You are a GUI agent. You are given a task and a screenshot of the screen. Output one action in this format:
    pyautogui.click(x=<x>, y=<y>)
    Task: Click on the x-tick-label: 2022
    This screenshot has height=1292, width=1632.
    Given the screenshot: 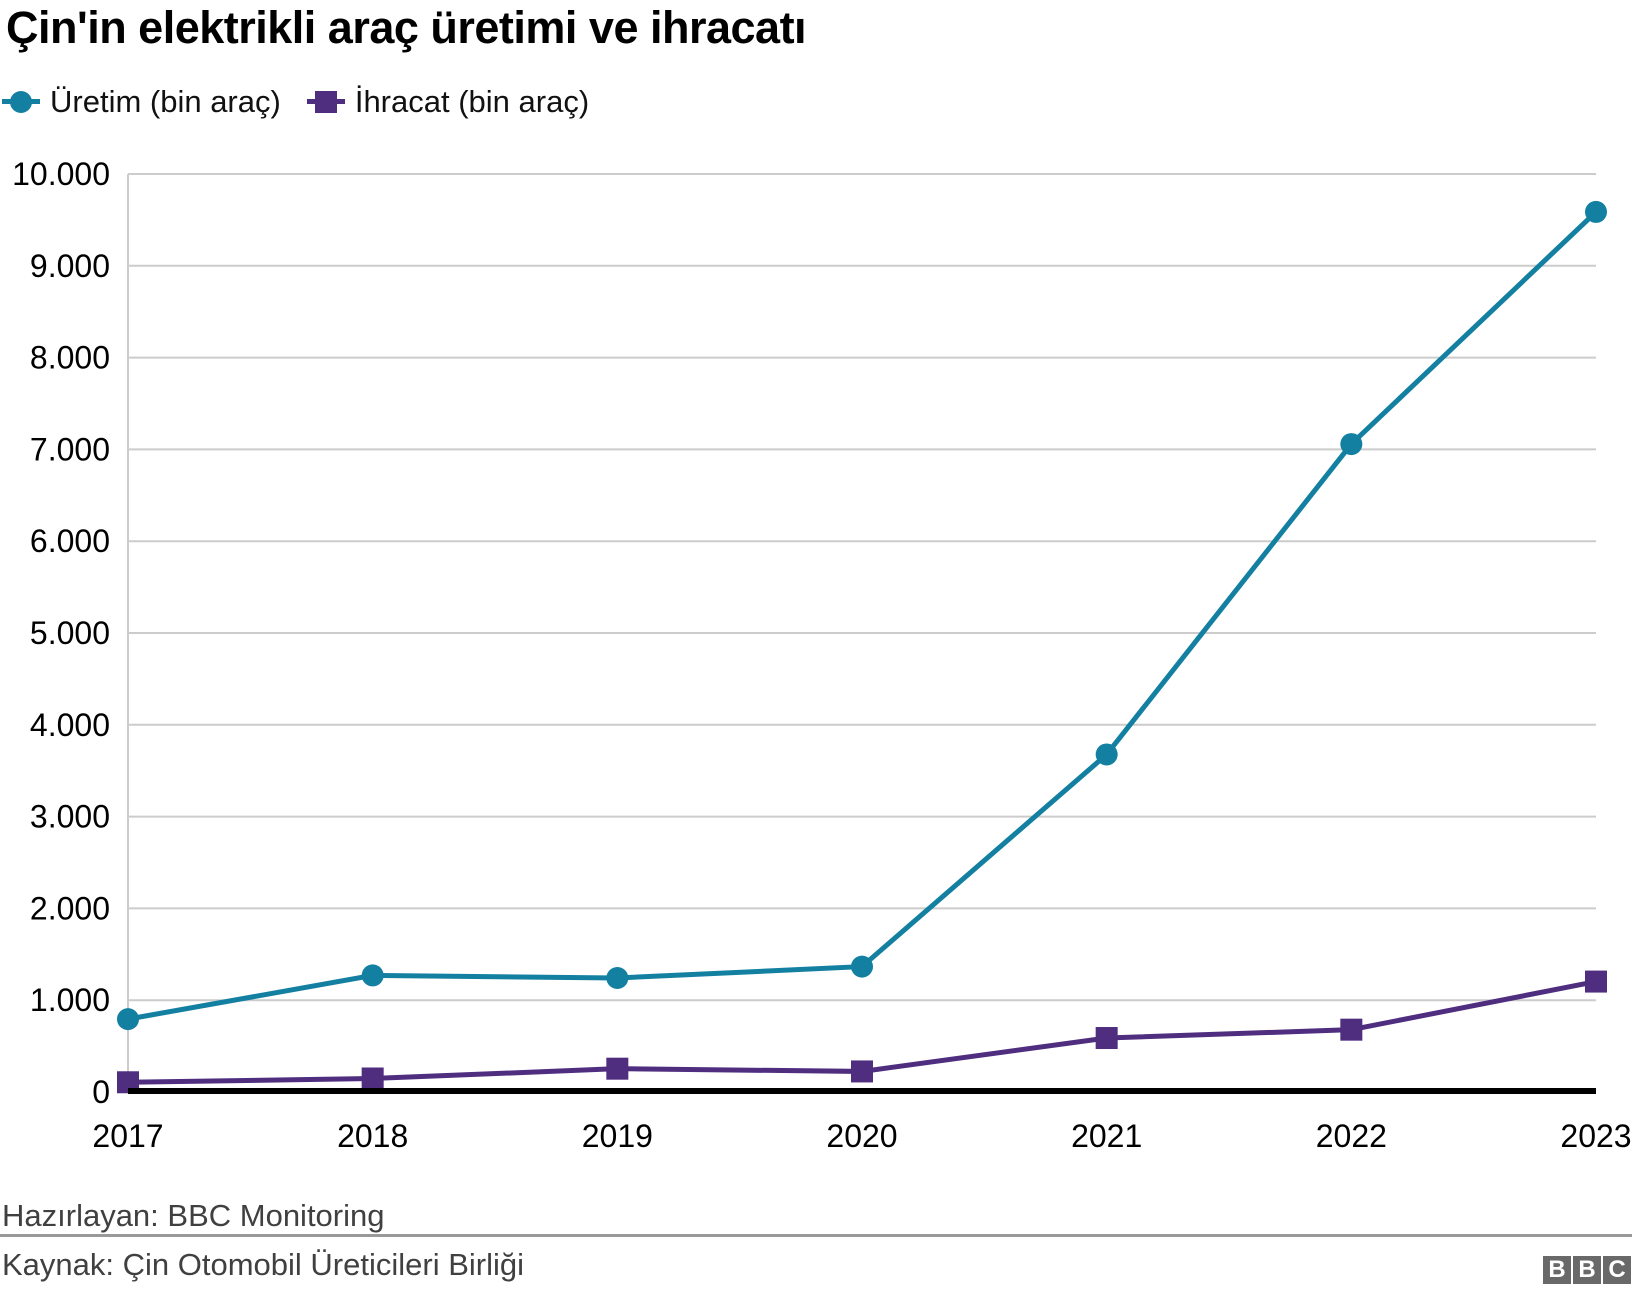 What is the action you would take?
    pyautogui.click(x=1351, y=1136)
    